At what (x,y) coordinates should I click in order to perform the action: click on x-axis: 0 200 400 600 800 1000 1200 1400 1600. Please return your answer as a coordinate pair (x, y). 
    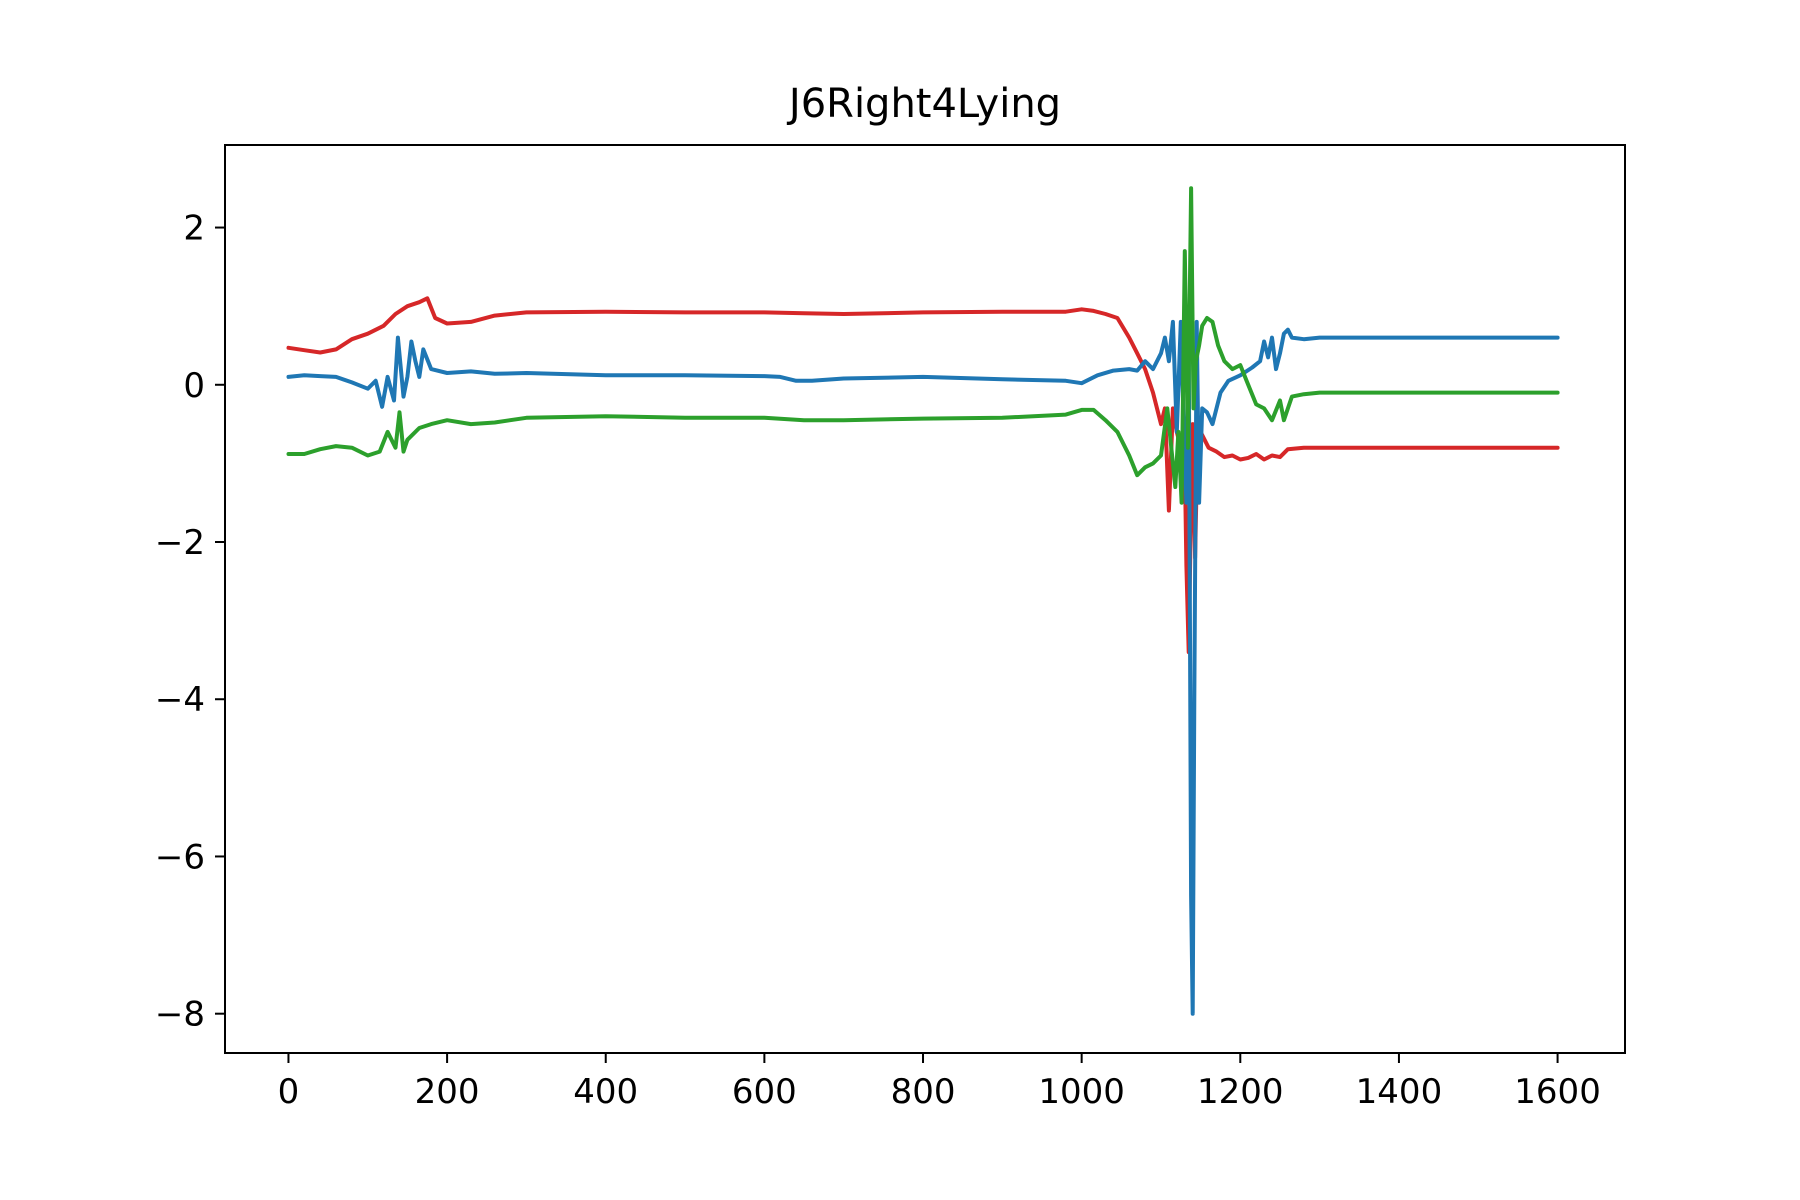
    Looking at the image, I should click on (939, 1082).